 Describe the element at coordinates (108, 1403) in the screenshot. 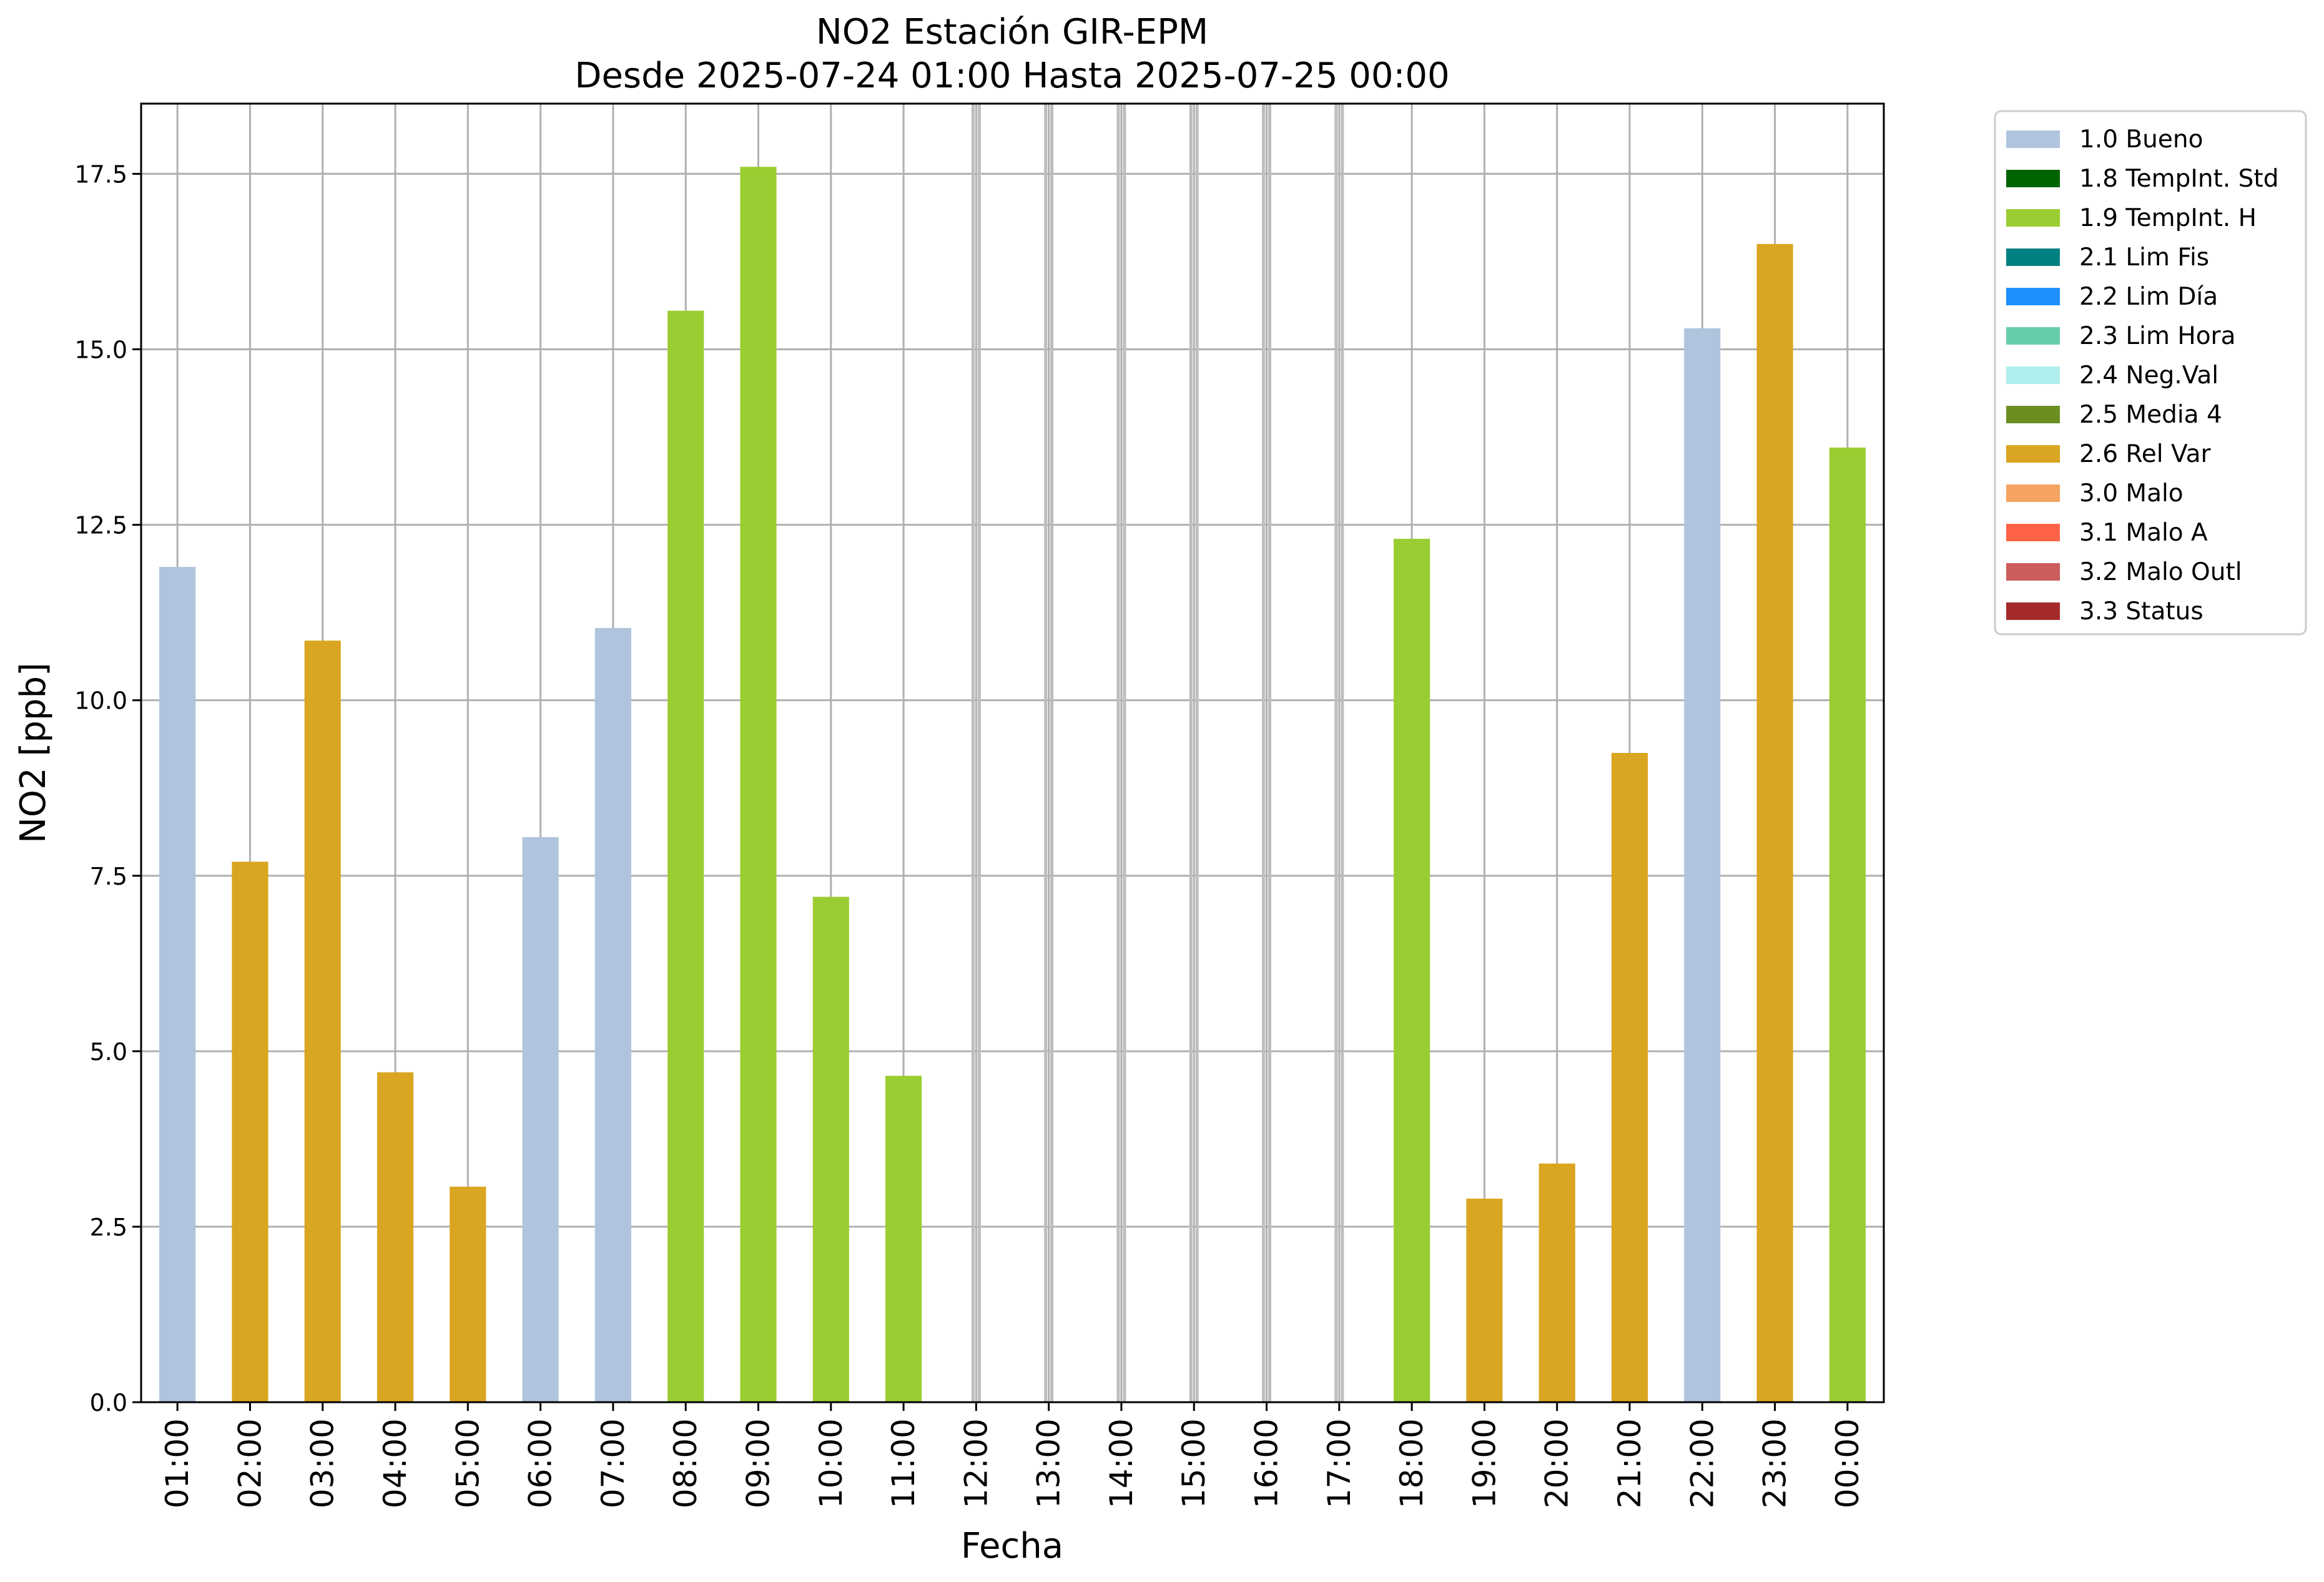

I see `y-tick-label: 0.0` at that location.